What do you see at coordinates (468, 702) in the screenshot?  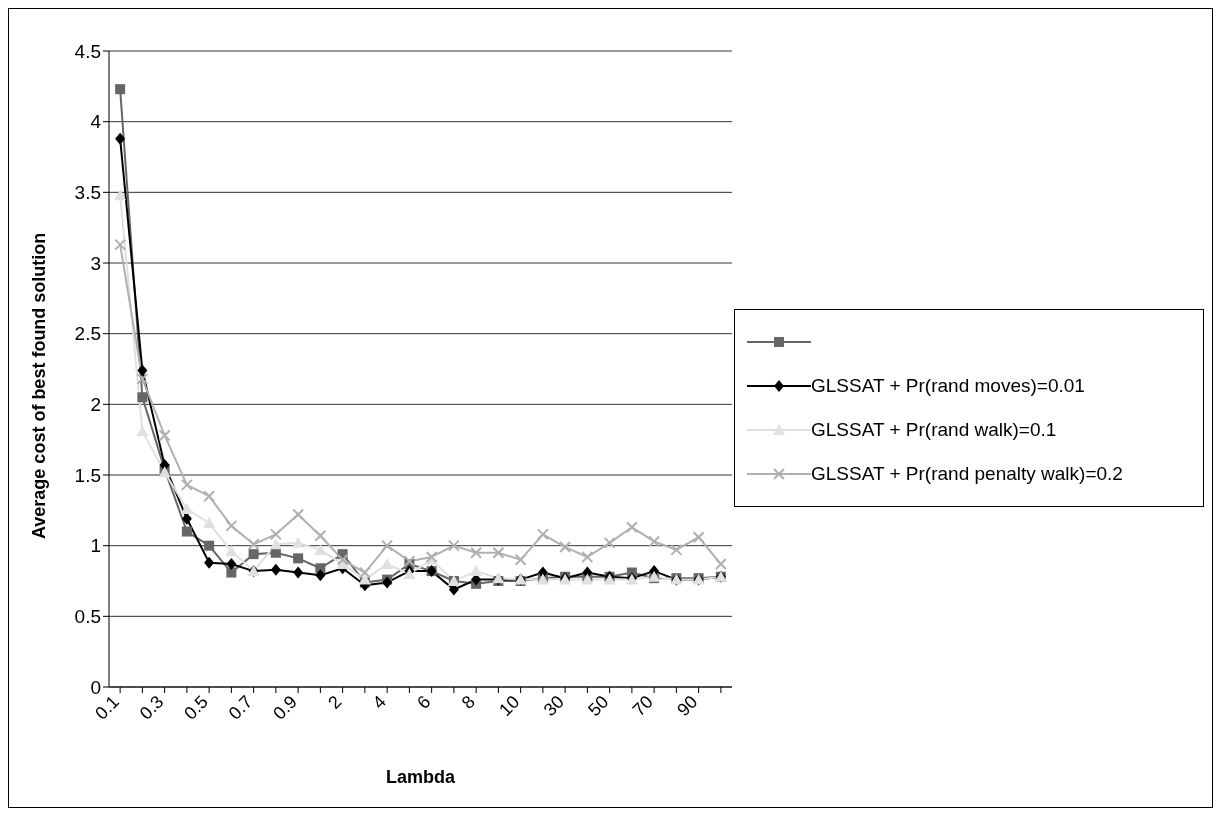 I see `x-tick-label: 8` at bounding box center [468, 702].